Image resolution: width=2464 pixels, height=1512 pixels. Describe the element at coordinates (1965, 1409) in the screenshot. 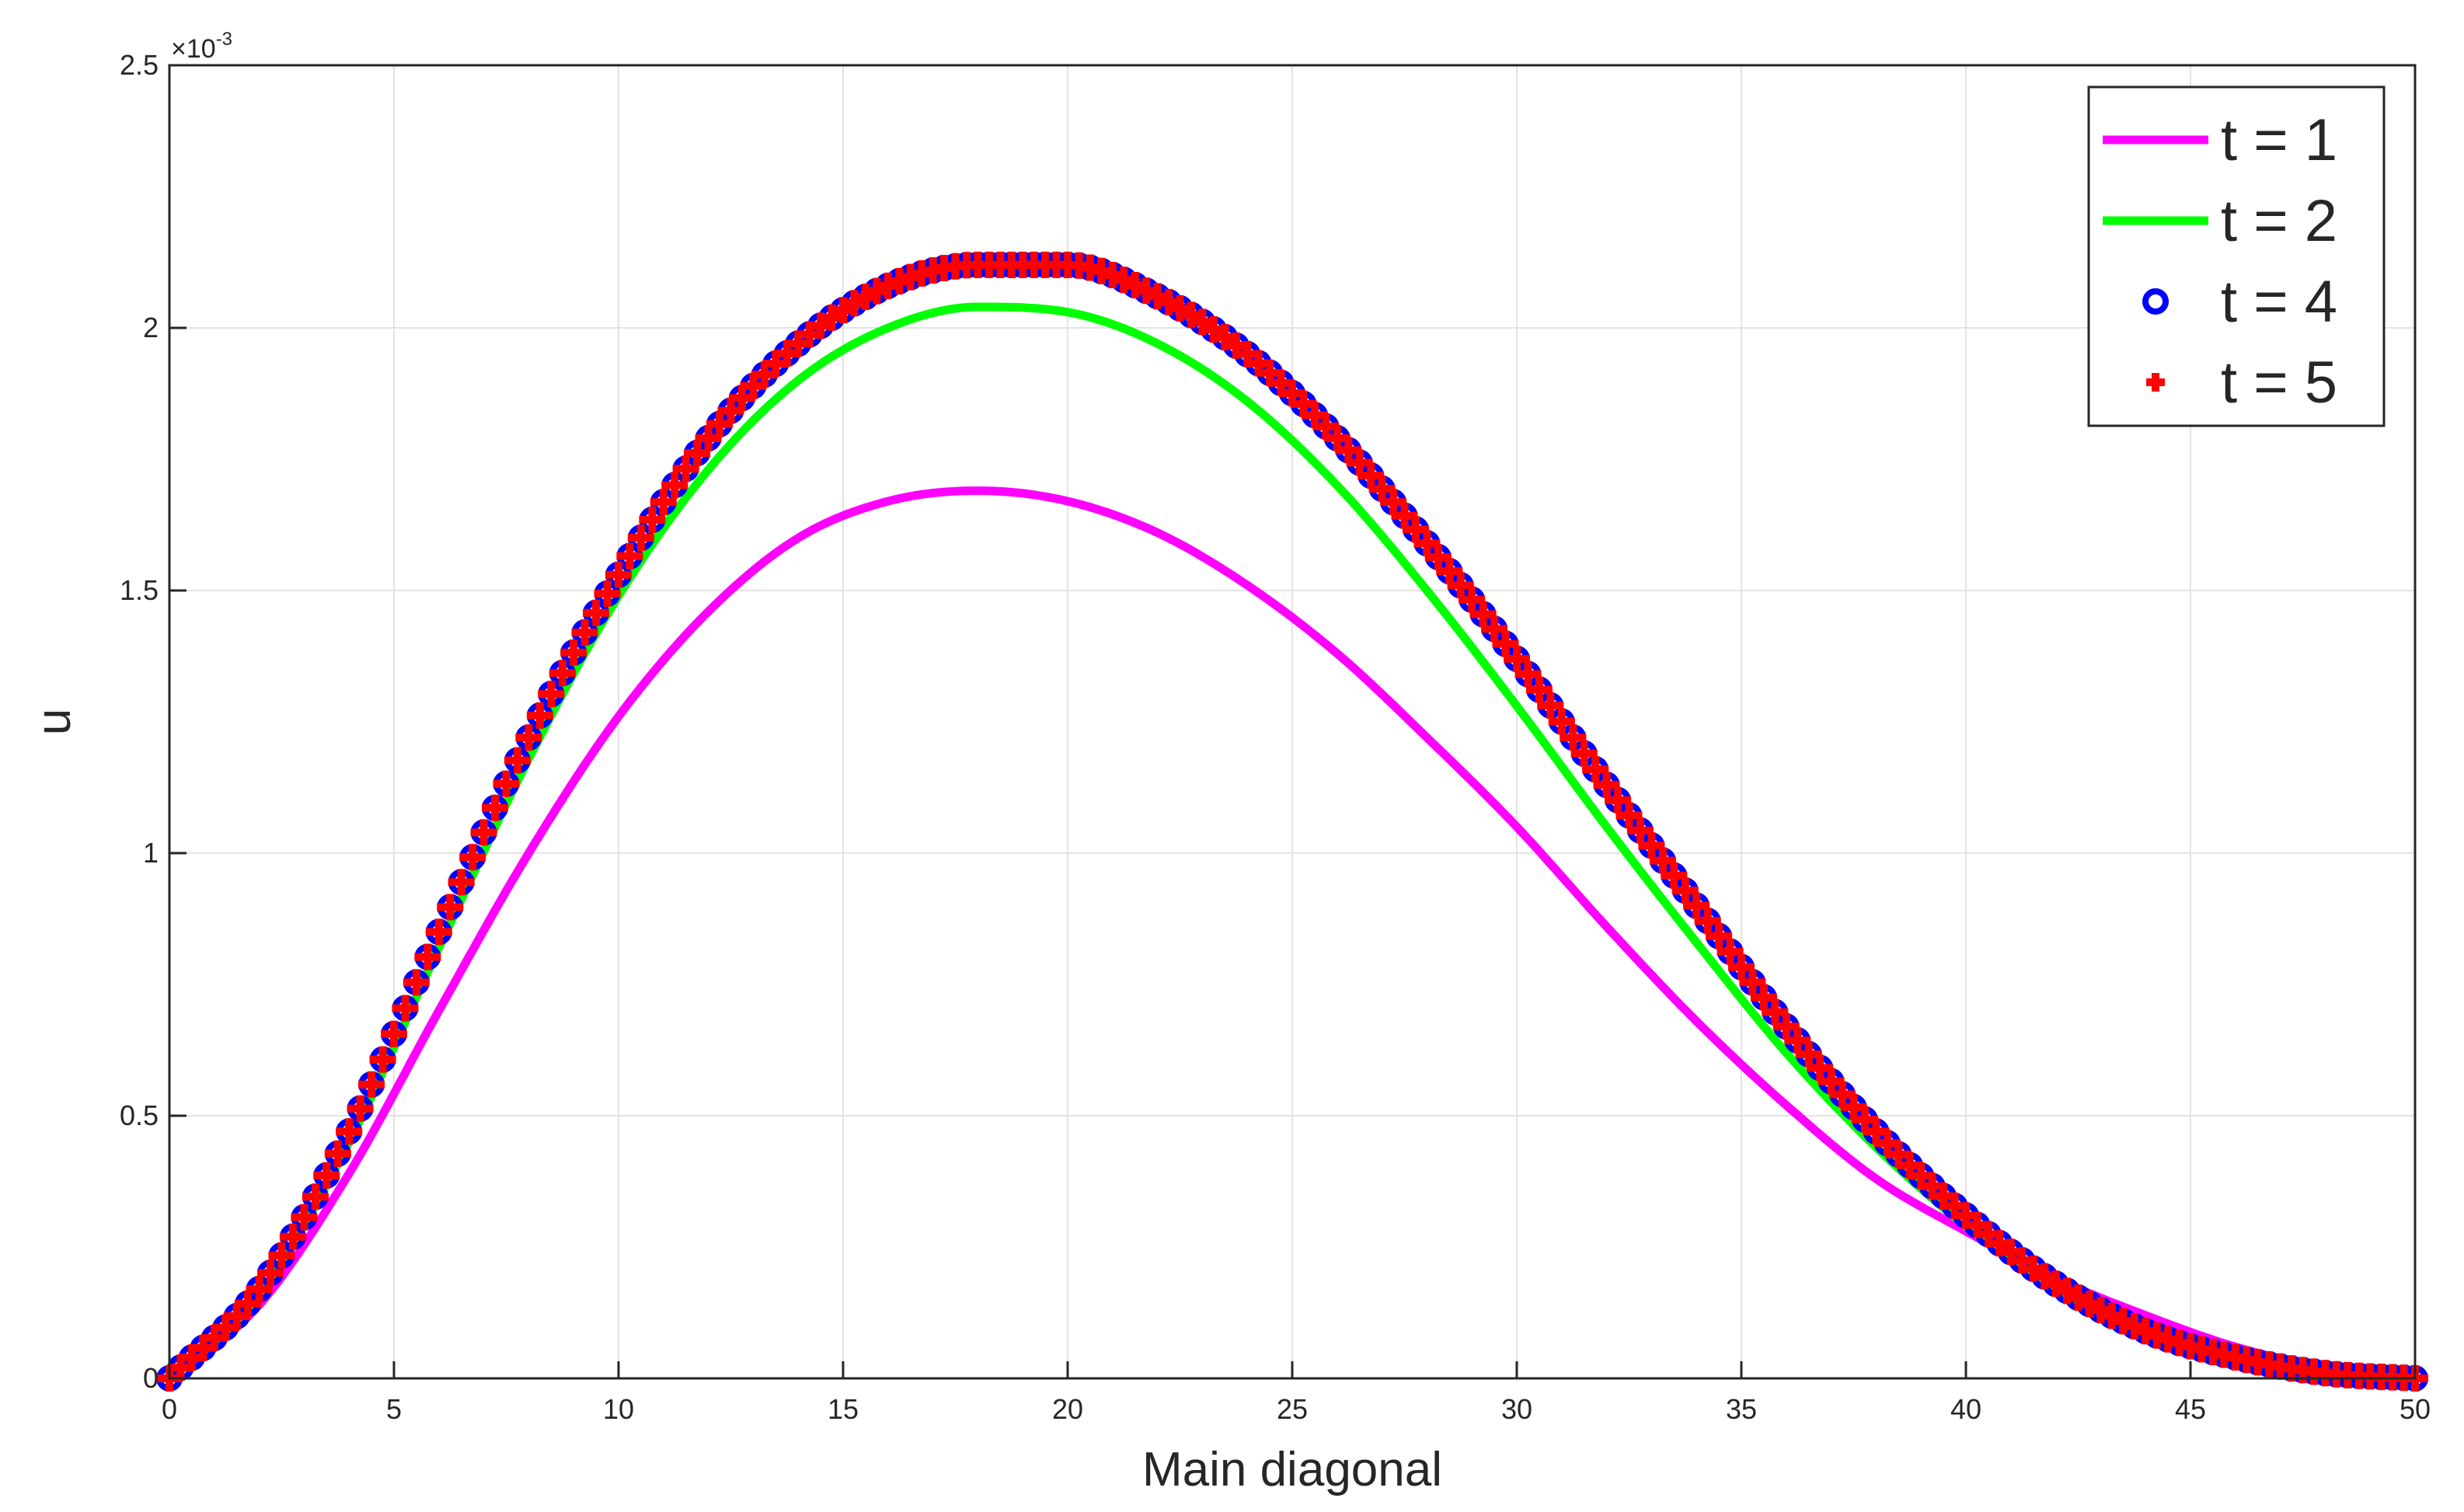

I see `x-tick-label: 40` at that location.